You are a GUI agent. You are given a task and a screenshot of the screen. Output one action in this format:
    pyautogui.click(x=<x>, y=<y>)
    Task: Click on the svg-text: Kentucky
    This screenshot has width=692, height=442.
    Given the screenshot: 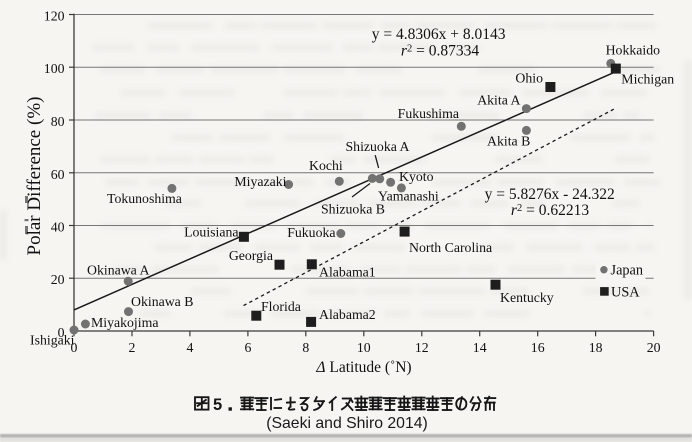 What is the action you would take?
    pyautogui.click(x=527, y=297)
    